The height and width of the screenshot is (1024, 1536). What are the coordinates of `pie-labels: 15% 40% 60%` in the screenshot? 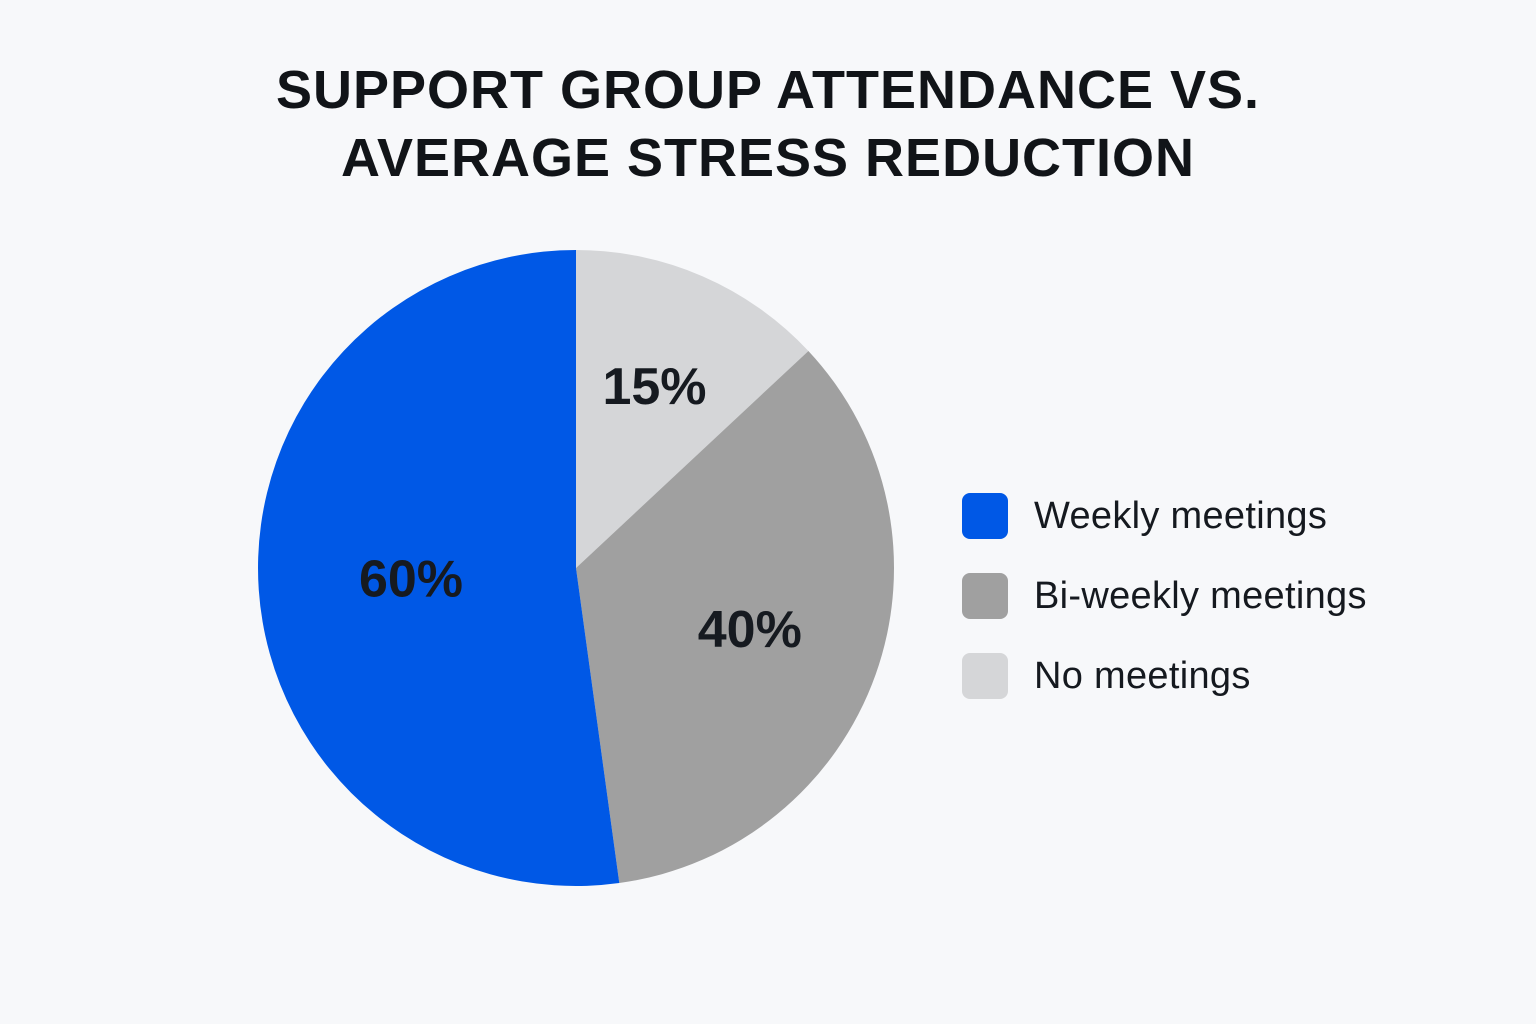 It's located at (580, 508).